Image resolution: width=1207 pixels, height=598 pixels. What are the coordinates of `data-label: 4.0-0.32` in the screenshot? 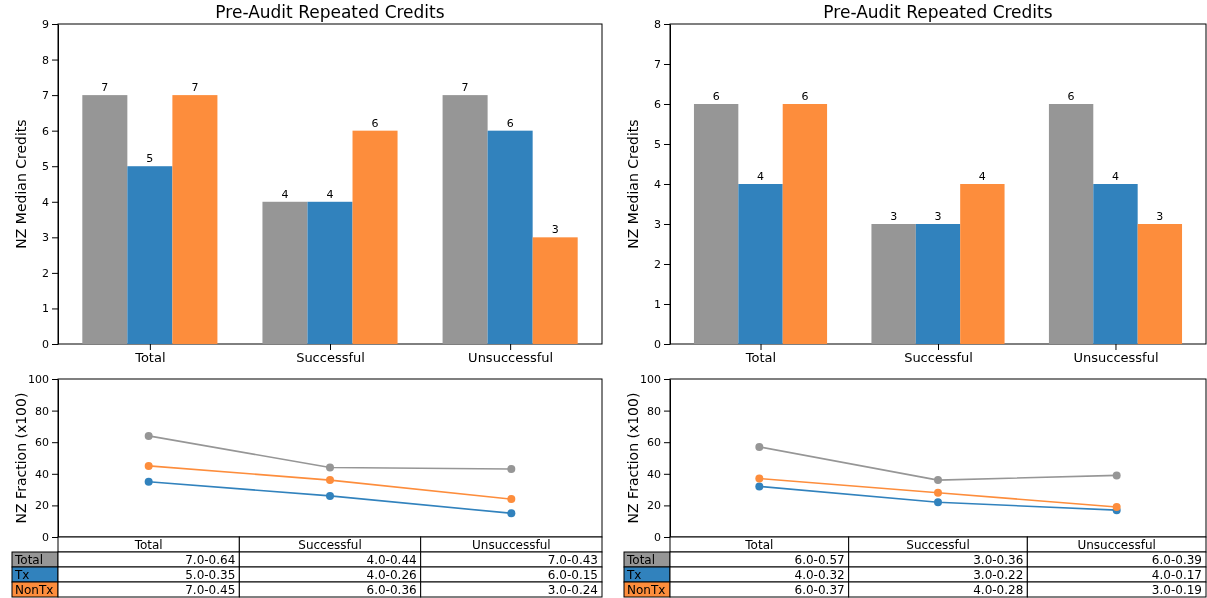 It's located at (819, 575).